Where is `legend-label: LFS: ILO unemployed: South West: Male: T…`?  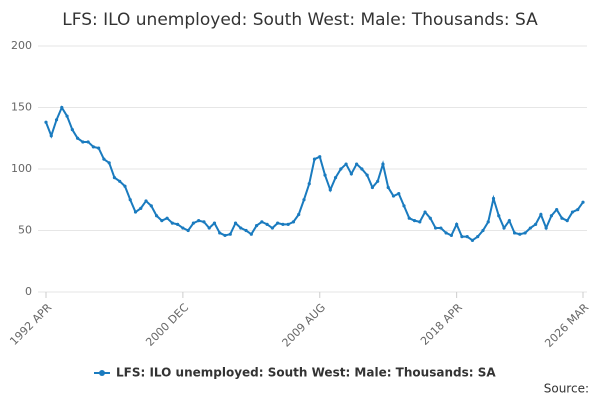
legend-label: LFS: ILO unemployed: South West: Male: T… is located at coordinates (306, 373).